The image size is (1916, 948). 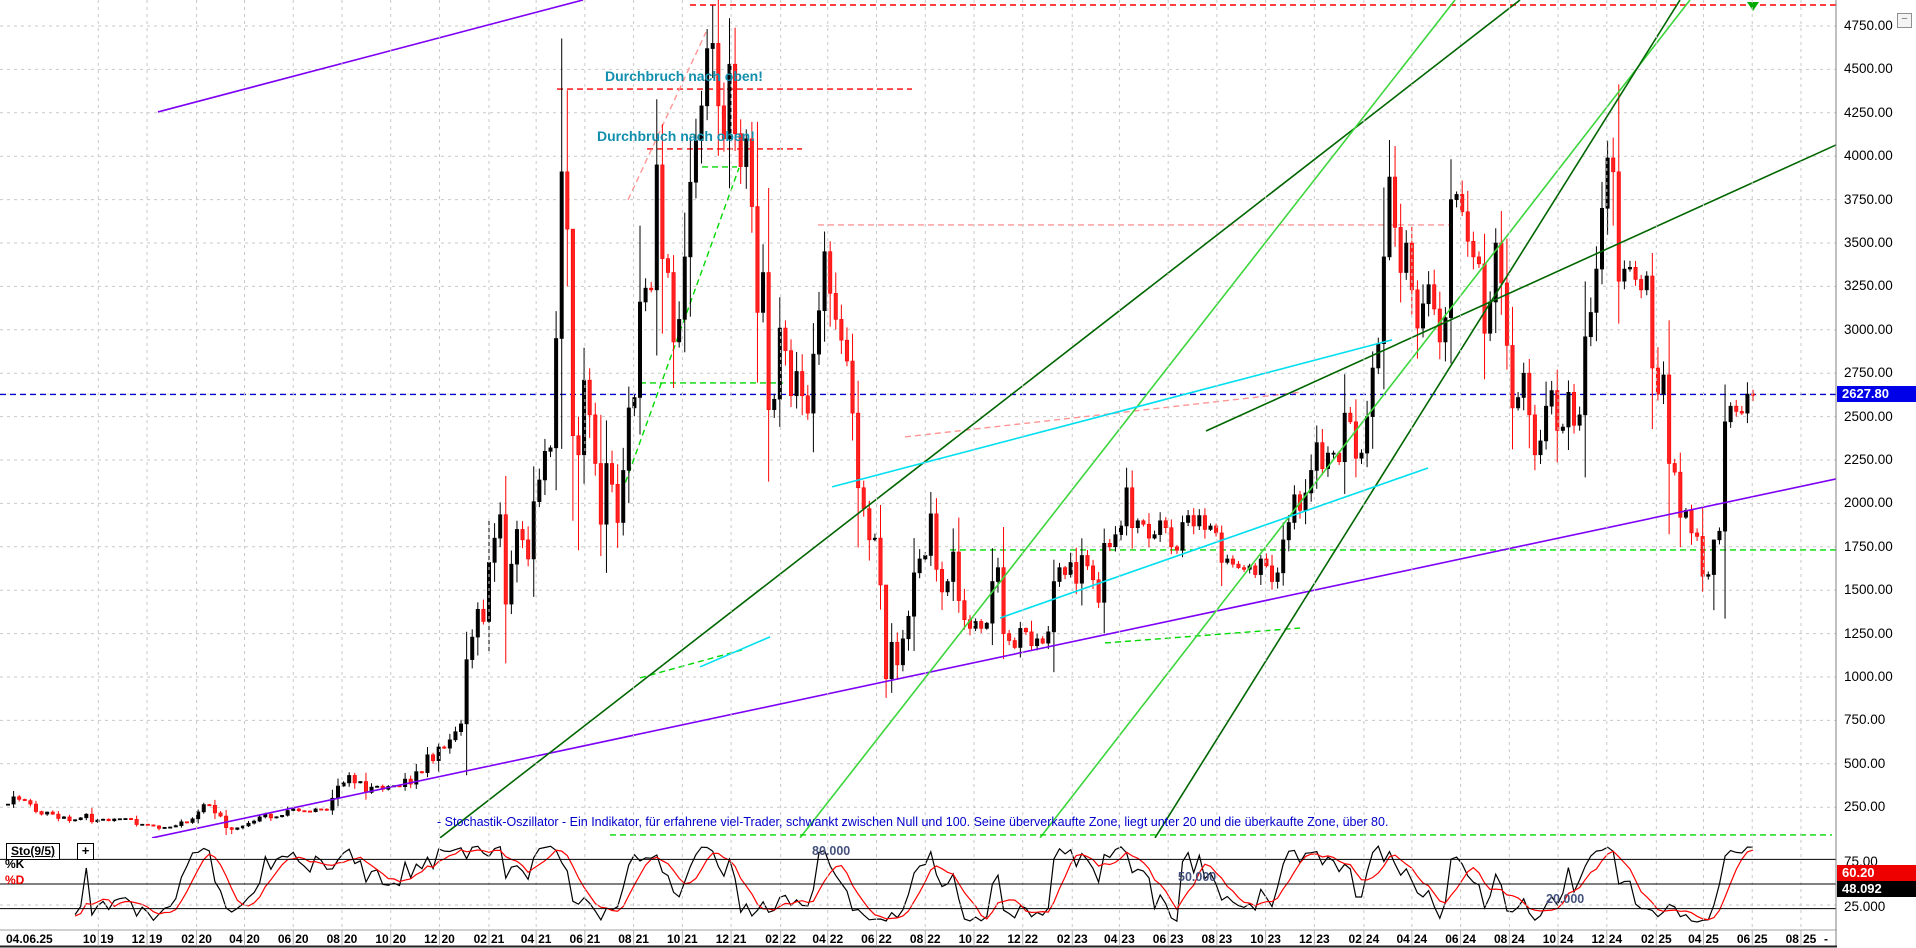 I want to click on price-axis-label: 1250.00, so click(x=1868, y=633).